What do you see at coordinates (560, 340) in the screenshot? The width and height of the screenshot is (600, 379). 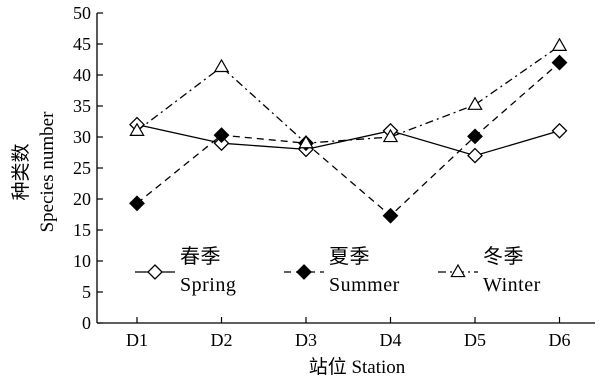 I see `x-tick-label: D6` at bounding box center [560, 340].